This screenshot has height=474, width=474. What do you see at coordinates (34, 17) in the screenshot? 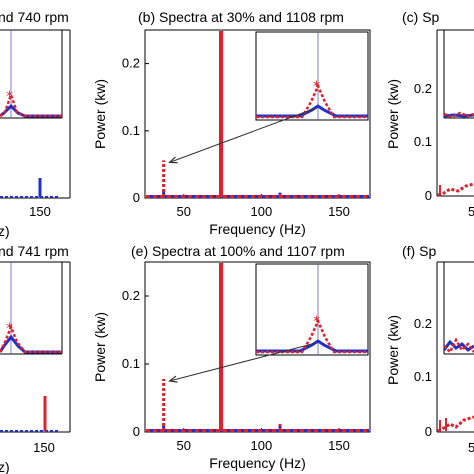
I see `title-left-top: nd 740 rpm` at bounding box center [34, 17].